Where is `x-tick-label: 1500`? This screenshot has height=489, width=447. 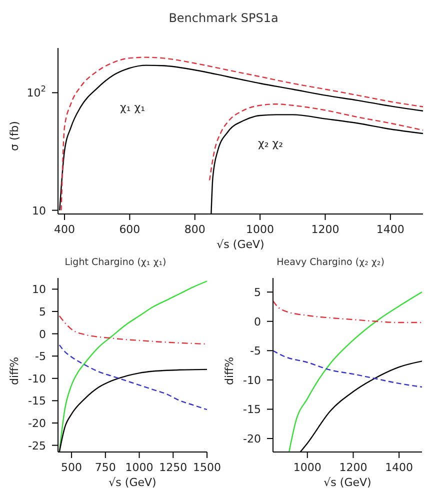 x-tick-label: 1500 is located at coordinates (207, 467).